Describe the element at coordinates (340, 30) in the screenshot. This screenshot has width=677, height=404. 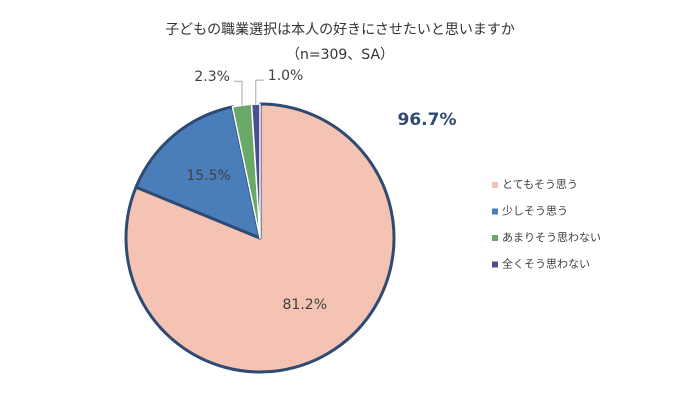
I see `chart-title: 子どもの職業選択は本人の好きにさせたいと思いますか` at that location.